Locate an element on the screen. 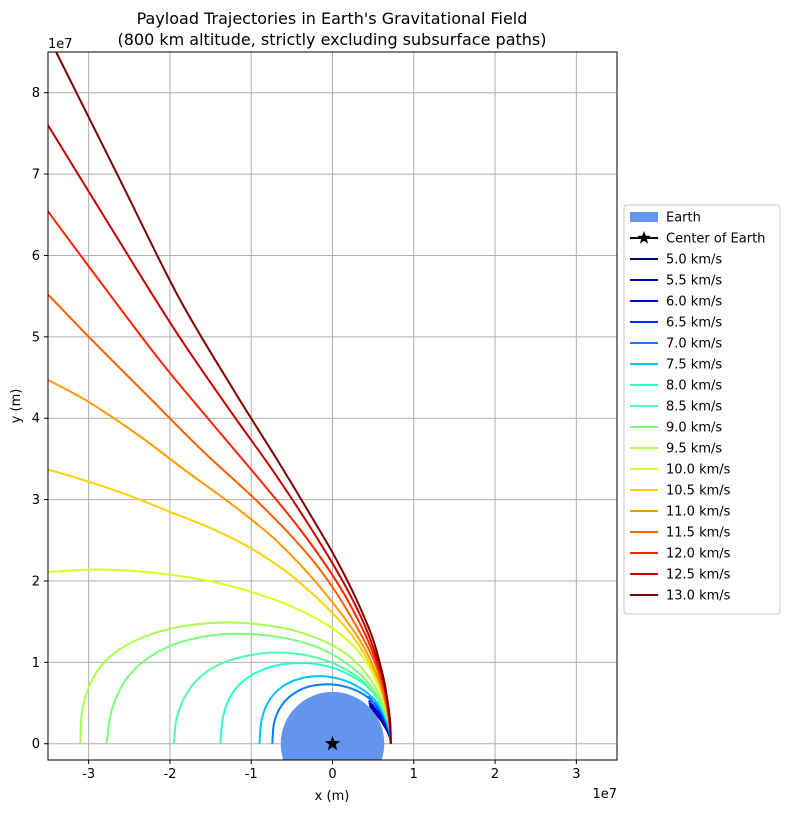  legend-label-series: 9.5 km/s is located at coordinates (694, 449).